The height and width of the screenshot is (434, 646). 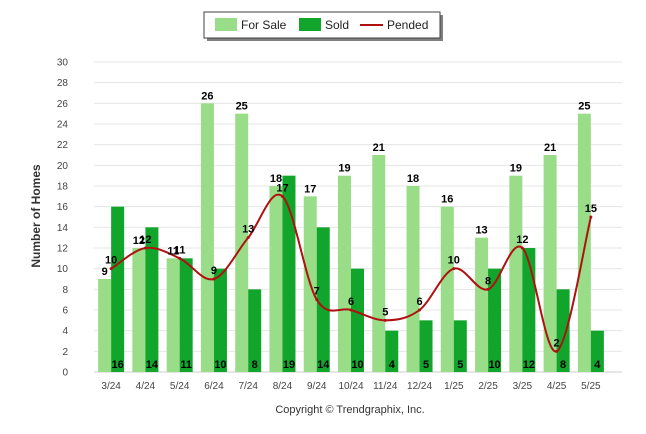 I want to click on y-tick-label: 8, so click(x=65, y=290).